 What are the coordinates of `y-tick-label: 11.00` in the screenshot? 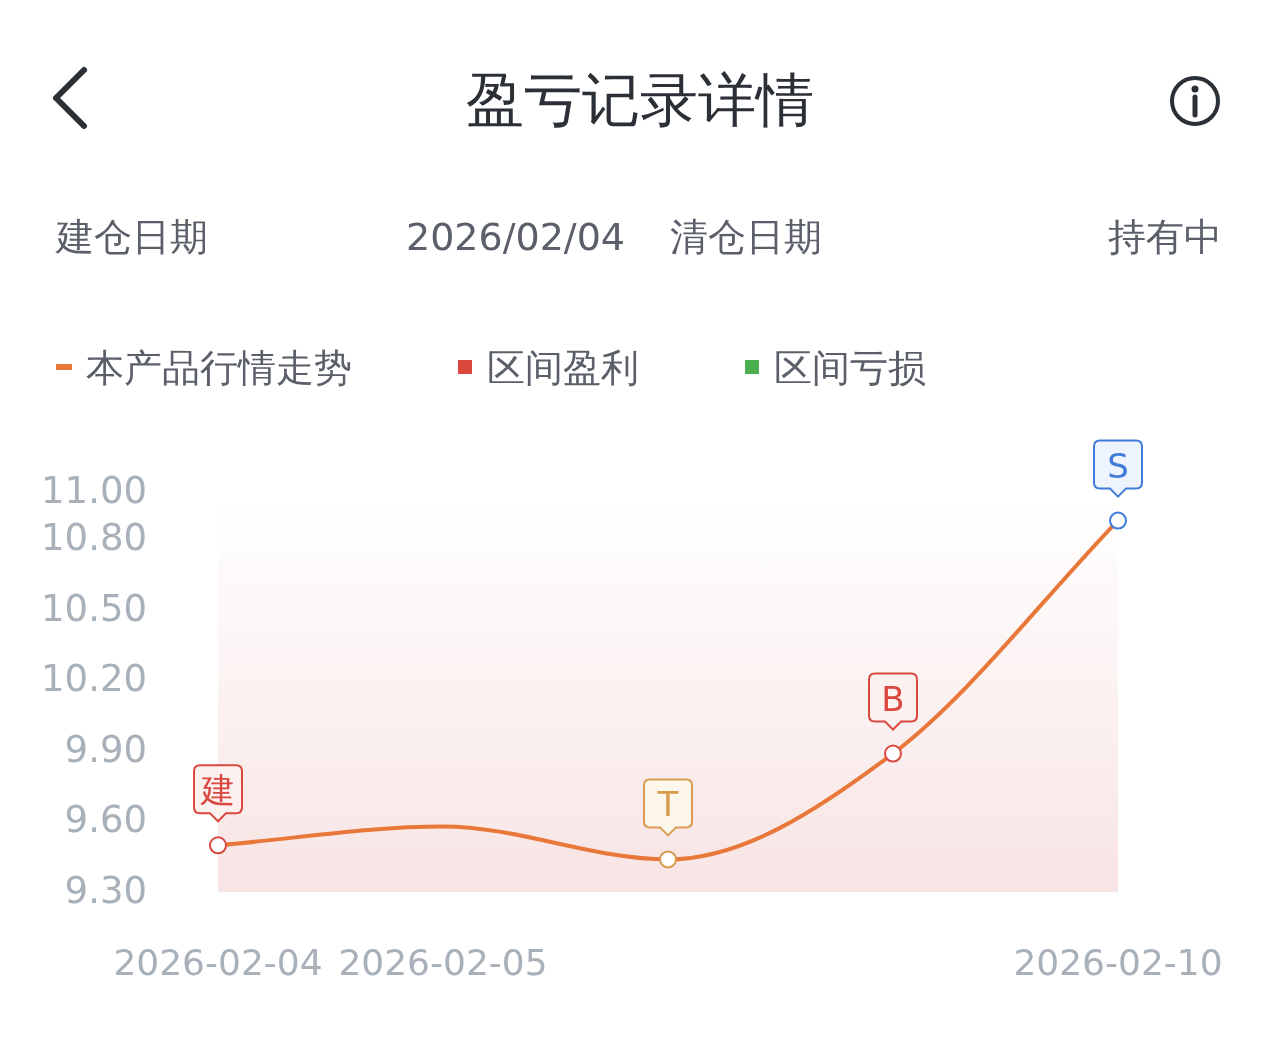 It's located at (94, 490).